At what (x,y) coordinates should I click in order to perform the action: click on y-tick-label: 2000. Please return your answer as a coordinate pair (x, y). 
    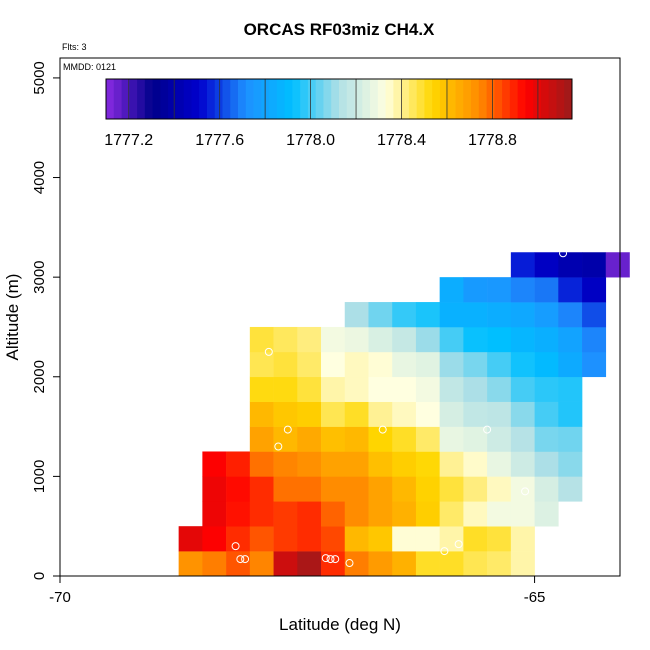
    Looking at the image, I should click on (39, 376).